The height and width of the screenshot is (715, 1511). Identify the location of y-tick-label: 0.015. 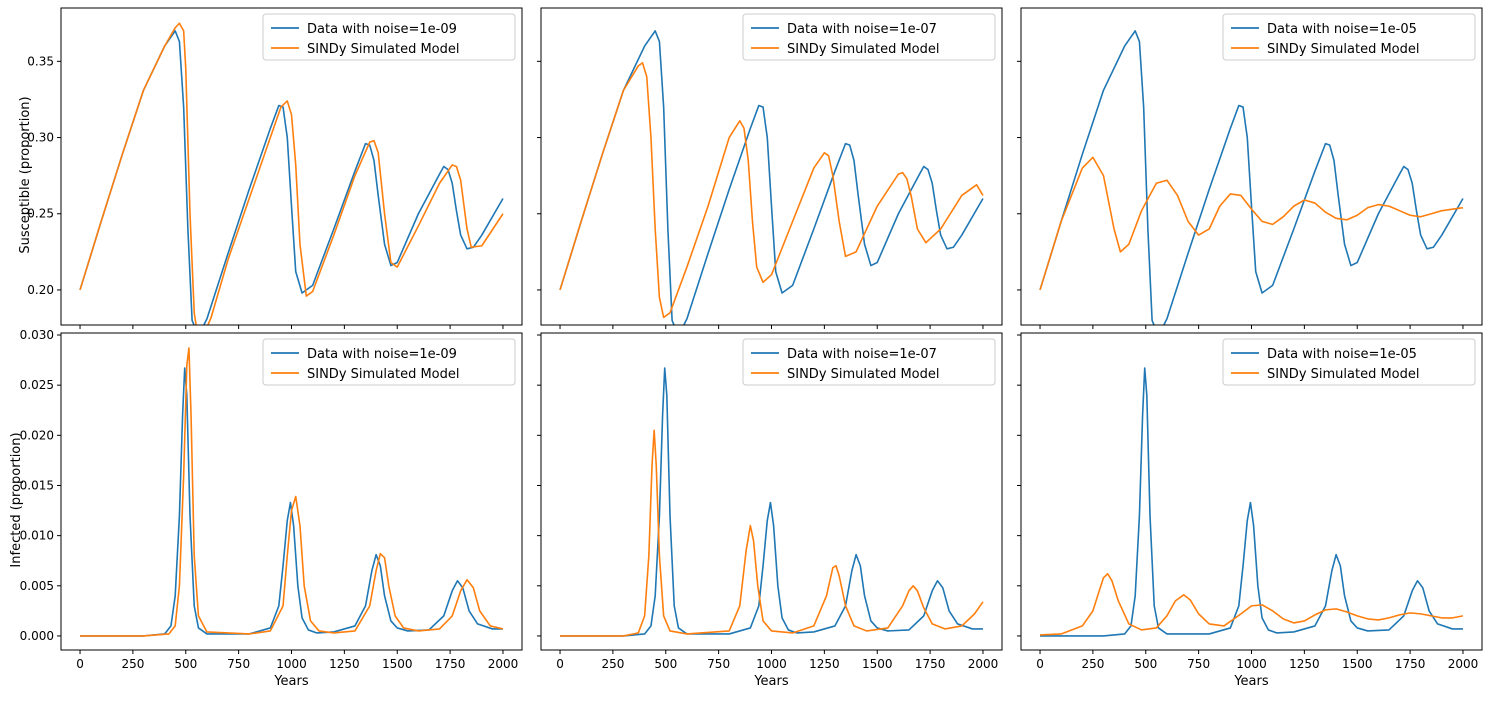
(37, 485).